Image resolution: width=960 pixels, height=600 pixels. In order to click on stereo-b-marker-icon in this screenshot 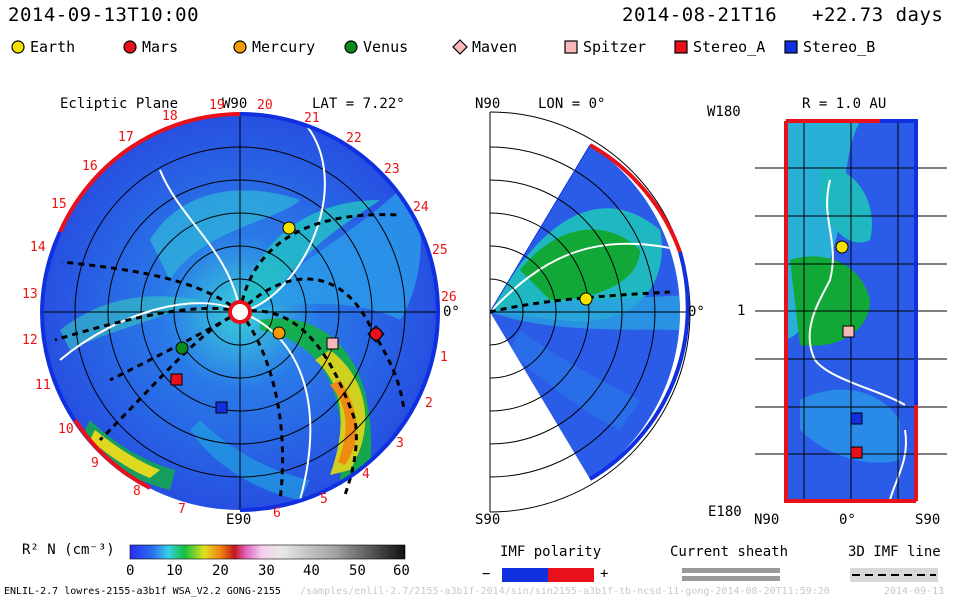, I will do `click(791, 47)`.